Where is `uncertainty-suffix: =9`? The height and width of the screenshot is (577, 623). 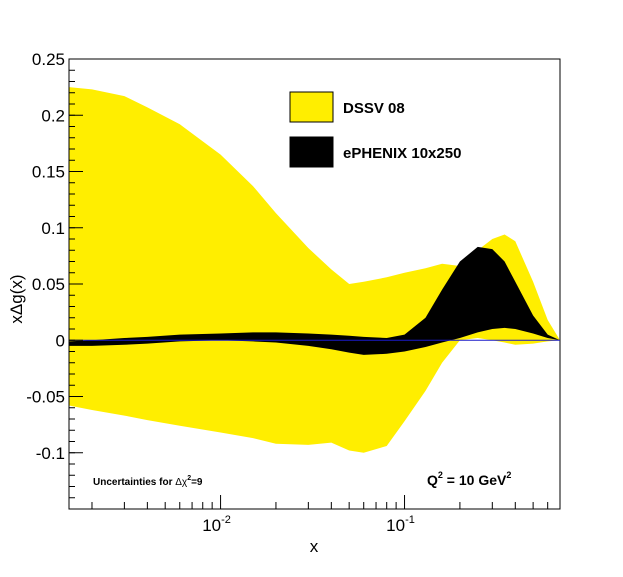 uncertainty-suffix: =9 is located at coordinates (197, 482).